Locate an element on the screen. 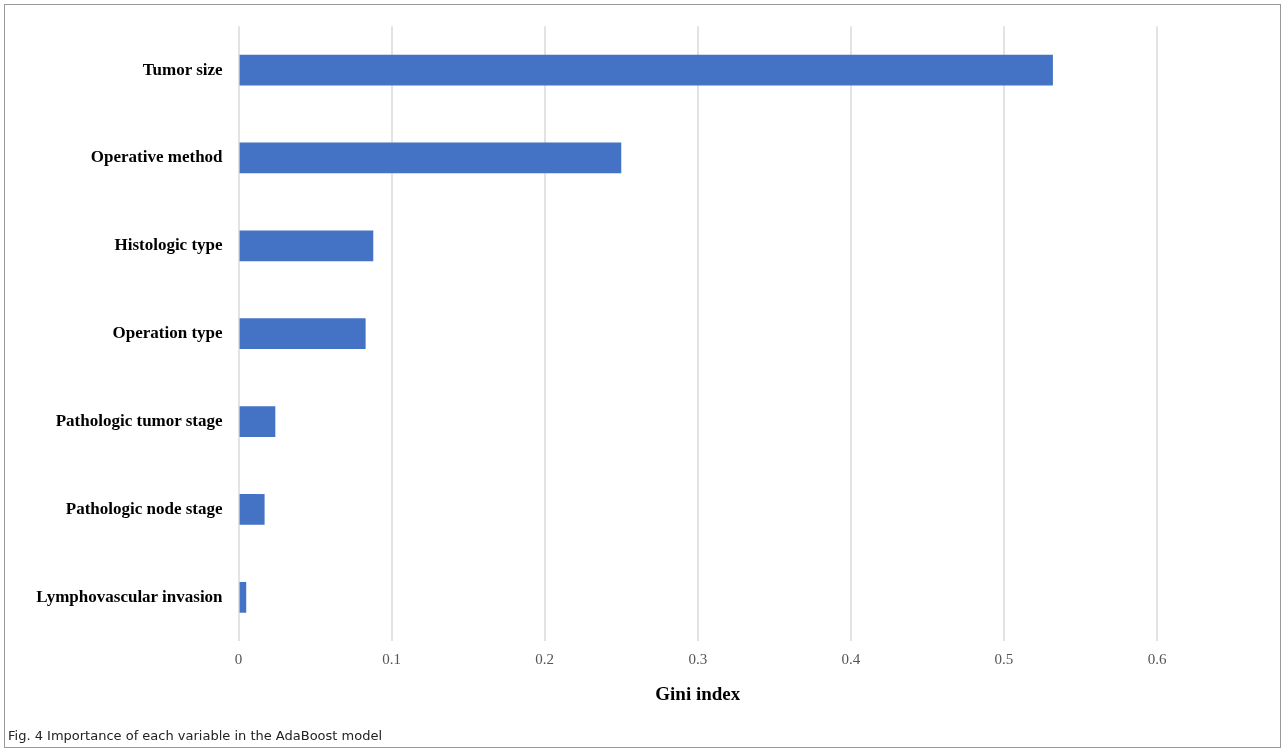 This screenshot has height=754, width=1287. y-tick-label: Histologic type is located at coordinates (169, 245).